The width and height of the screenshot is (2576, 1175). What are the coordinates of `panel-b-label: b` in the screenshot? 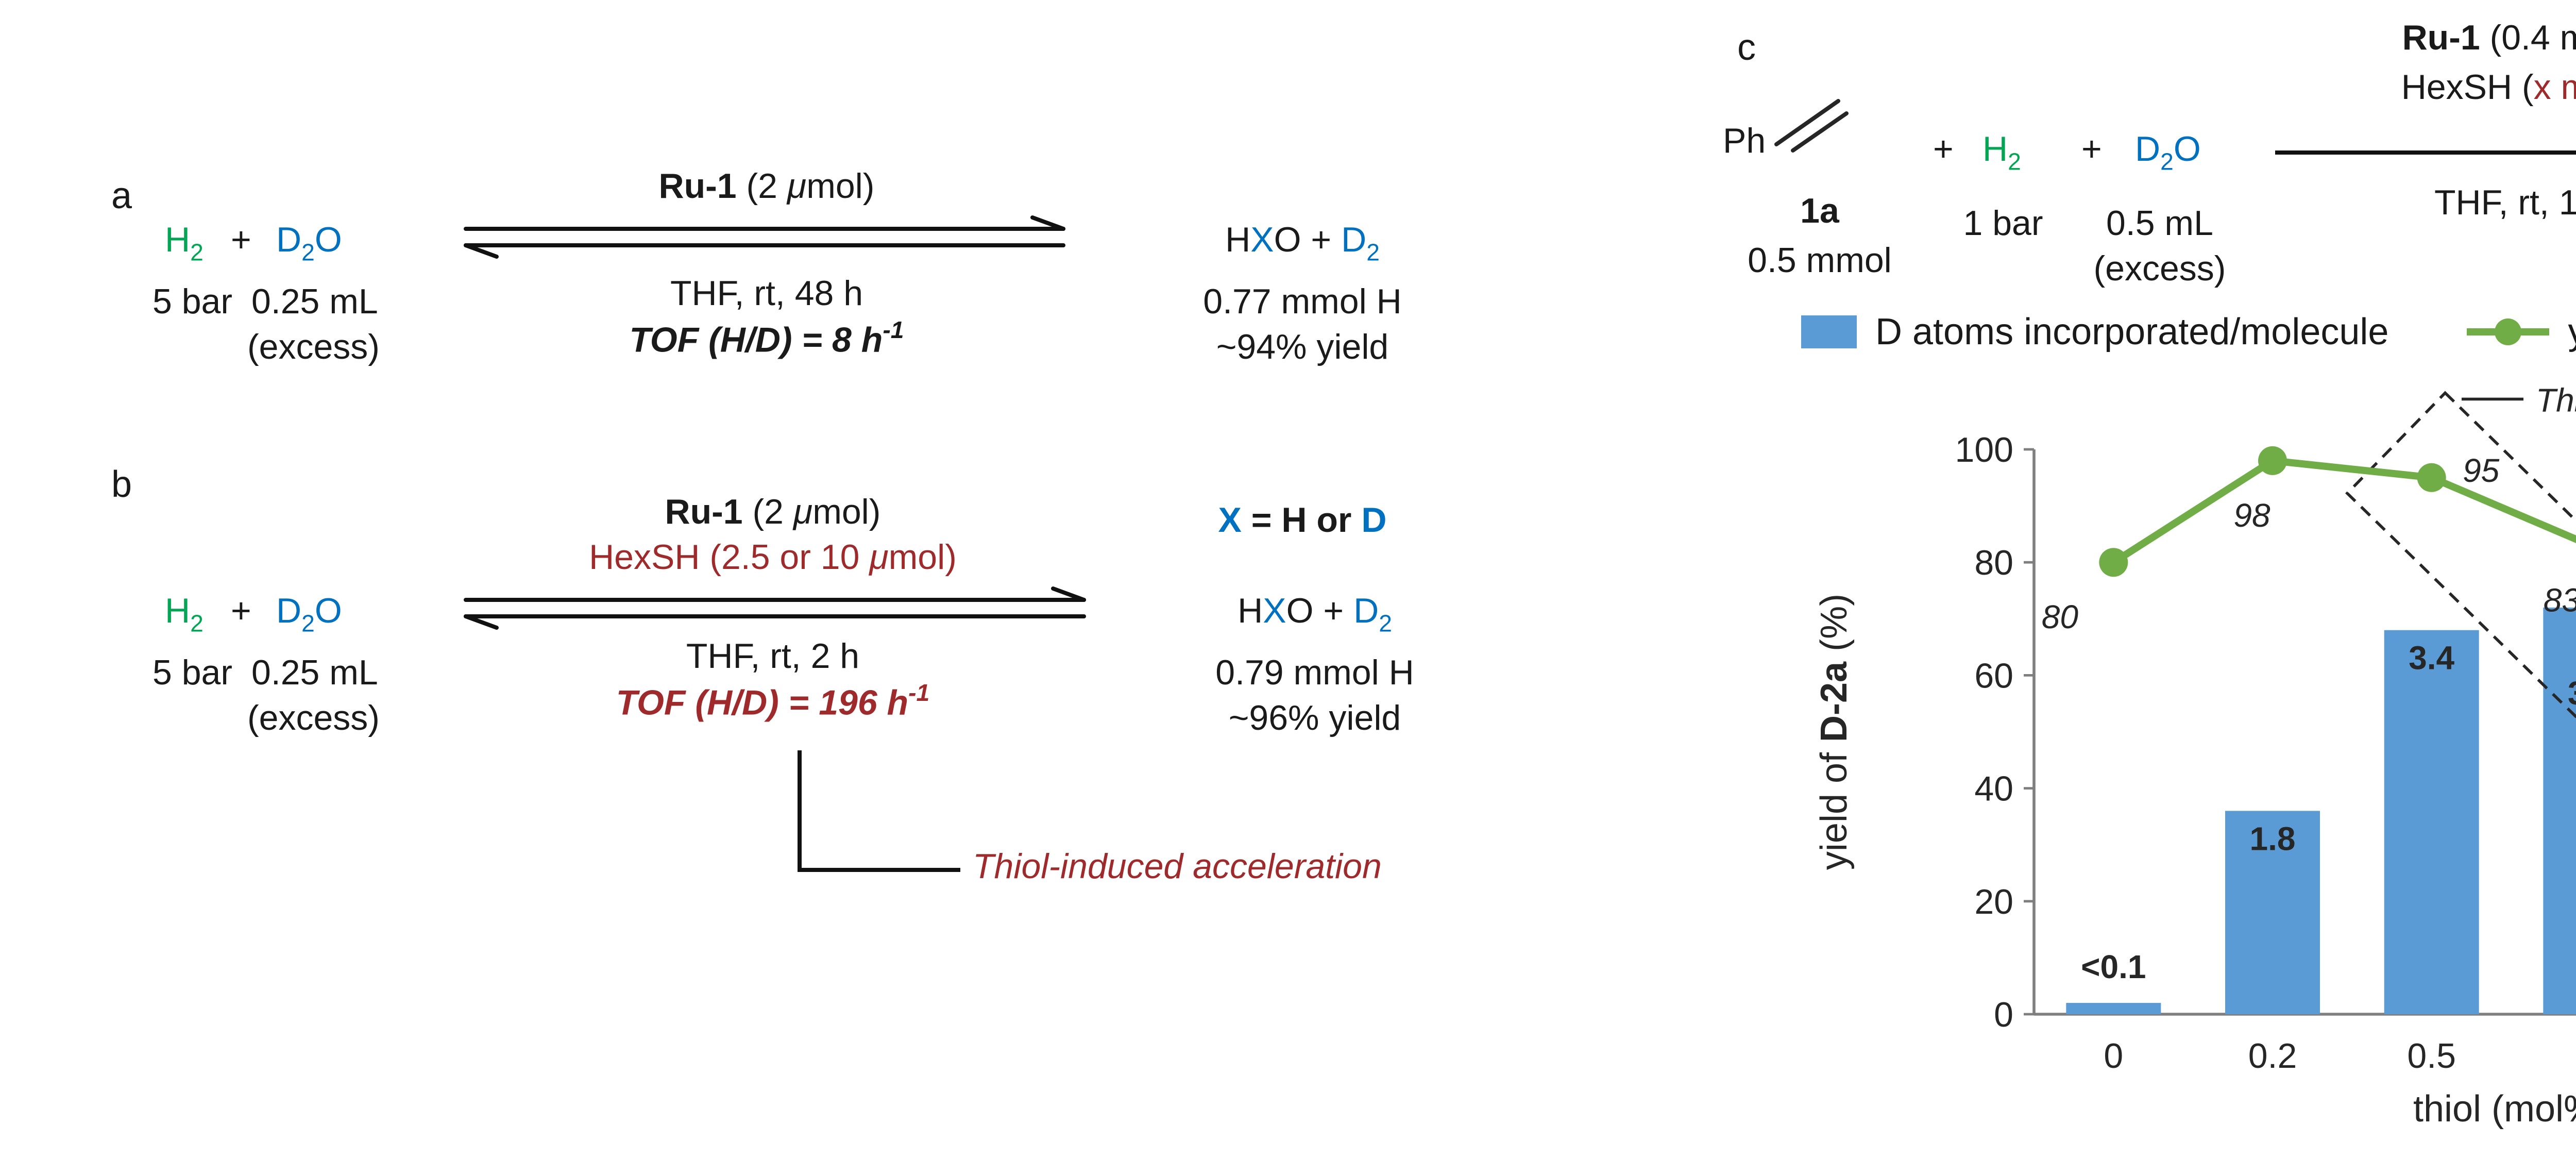 It's located at (121, 485).